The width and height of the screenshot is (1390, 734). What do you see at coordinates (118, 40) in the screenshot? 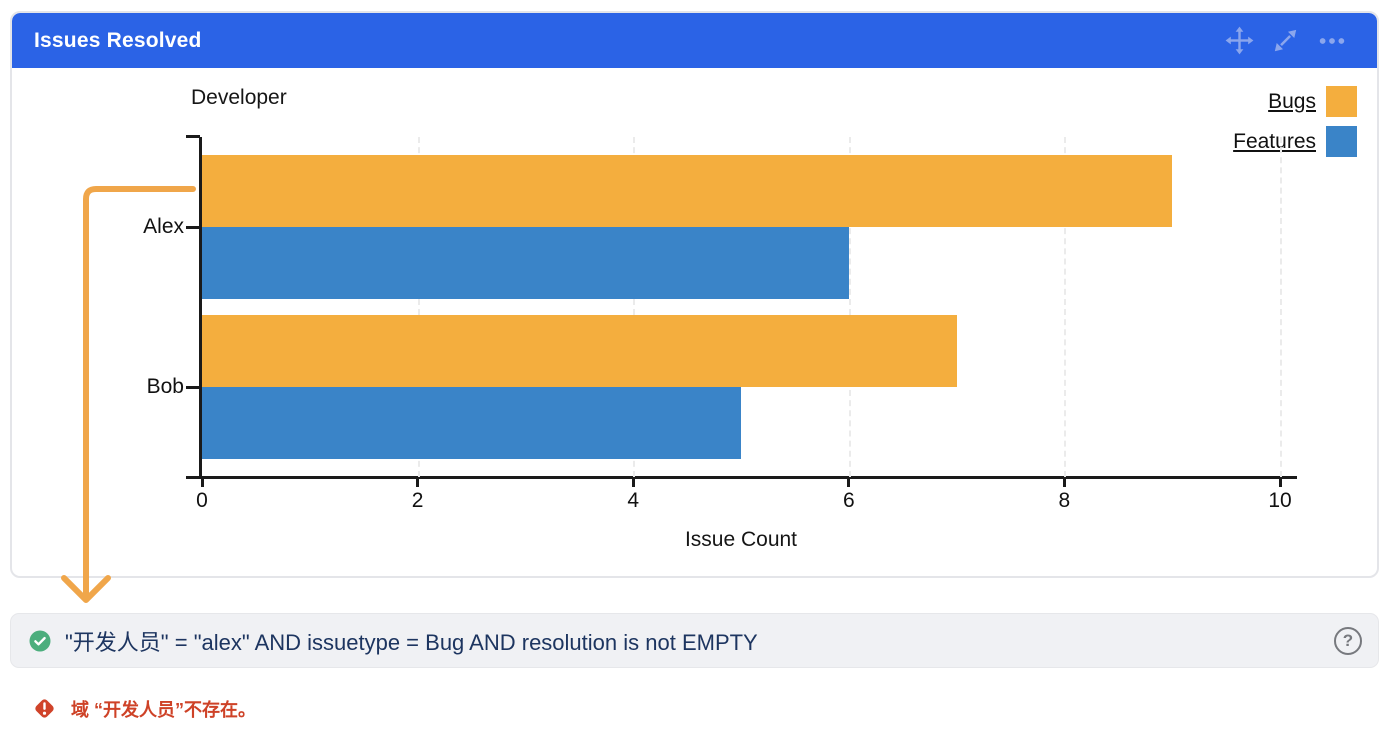
I see `widget-title: Issues Resolved` at bounding box center [118, 40].